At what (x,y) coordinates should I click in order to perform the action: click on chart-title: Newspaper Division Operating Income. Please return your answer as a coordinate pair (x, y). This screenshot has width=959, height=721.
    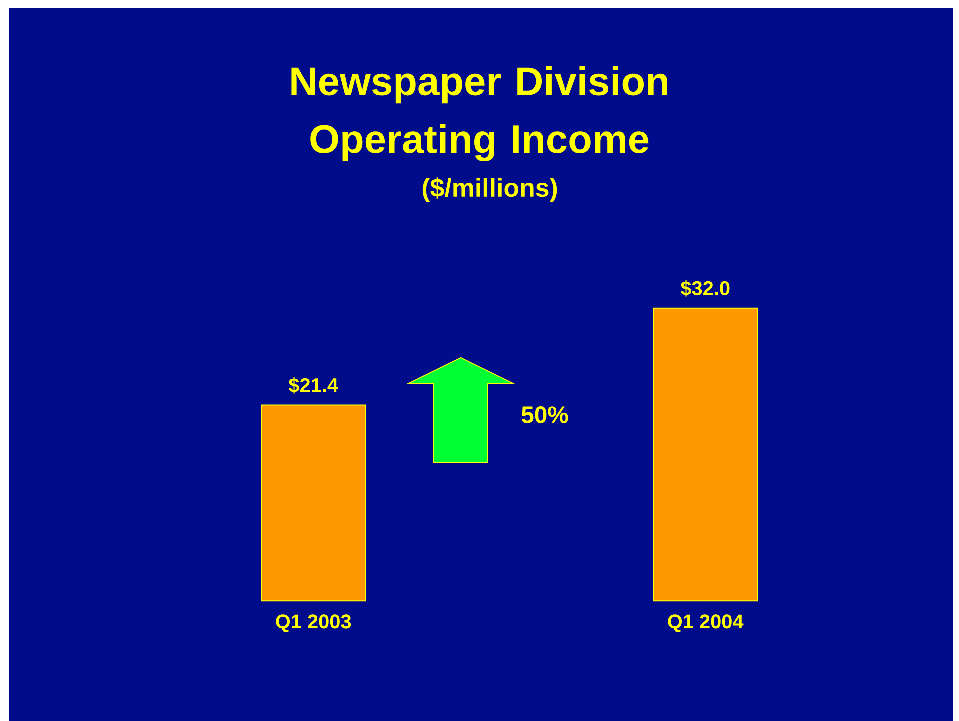
    Looking at the image, I should click on (480, 114).